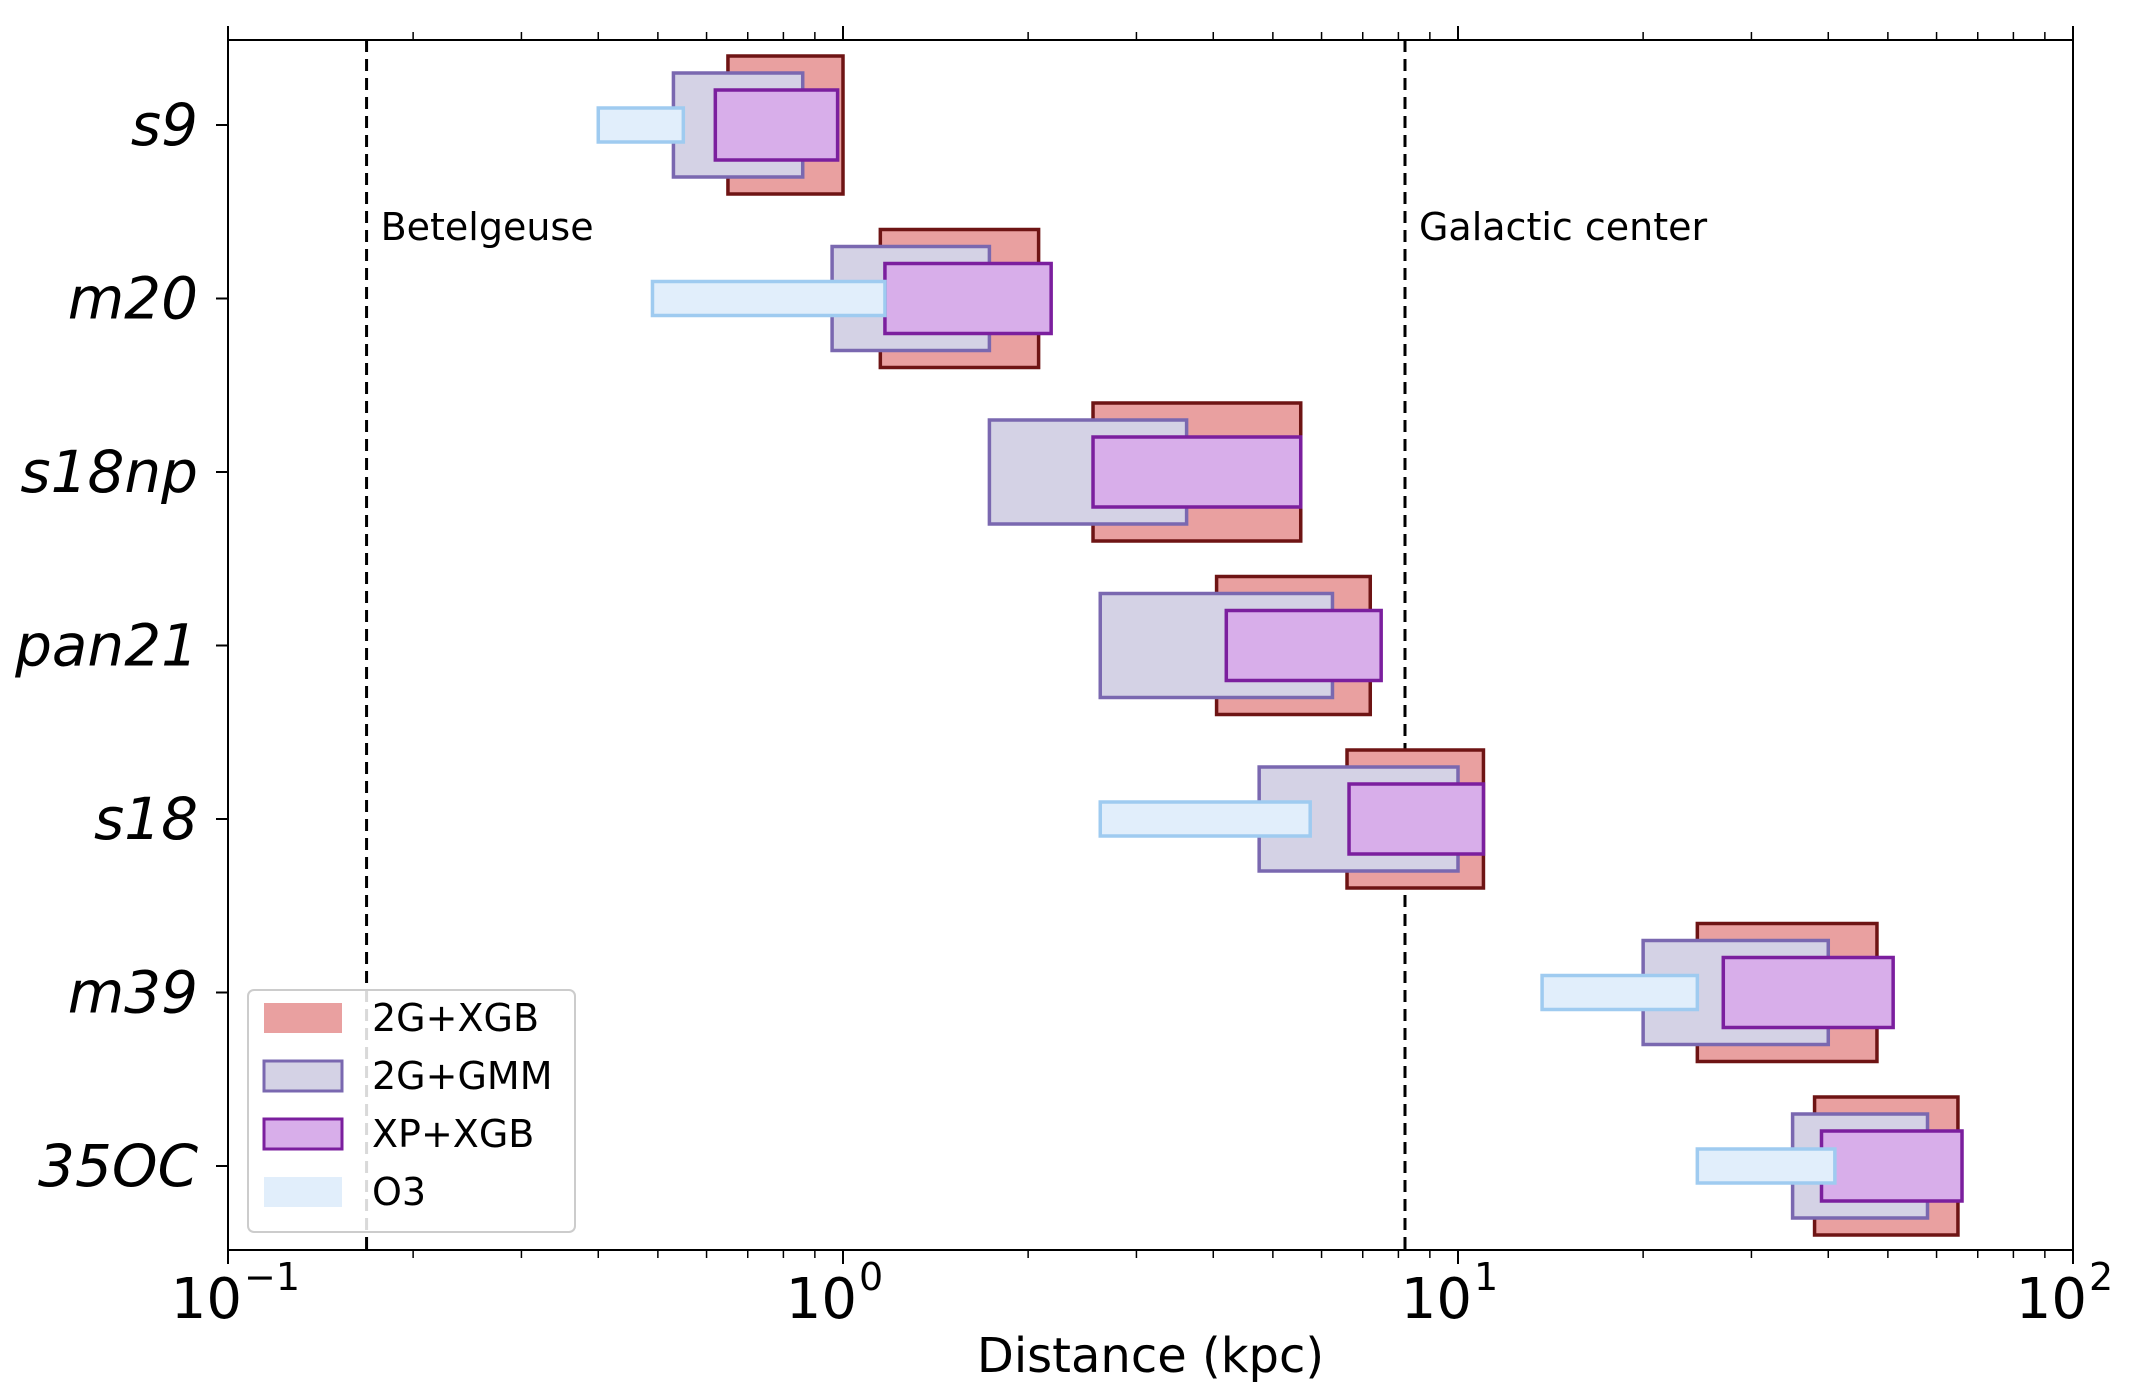  Describe the element at coordinates (133, 993) in the screenshot. I see `y-tick-label: m39` at that location.